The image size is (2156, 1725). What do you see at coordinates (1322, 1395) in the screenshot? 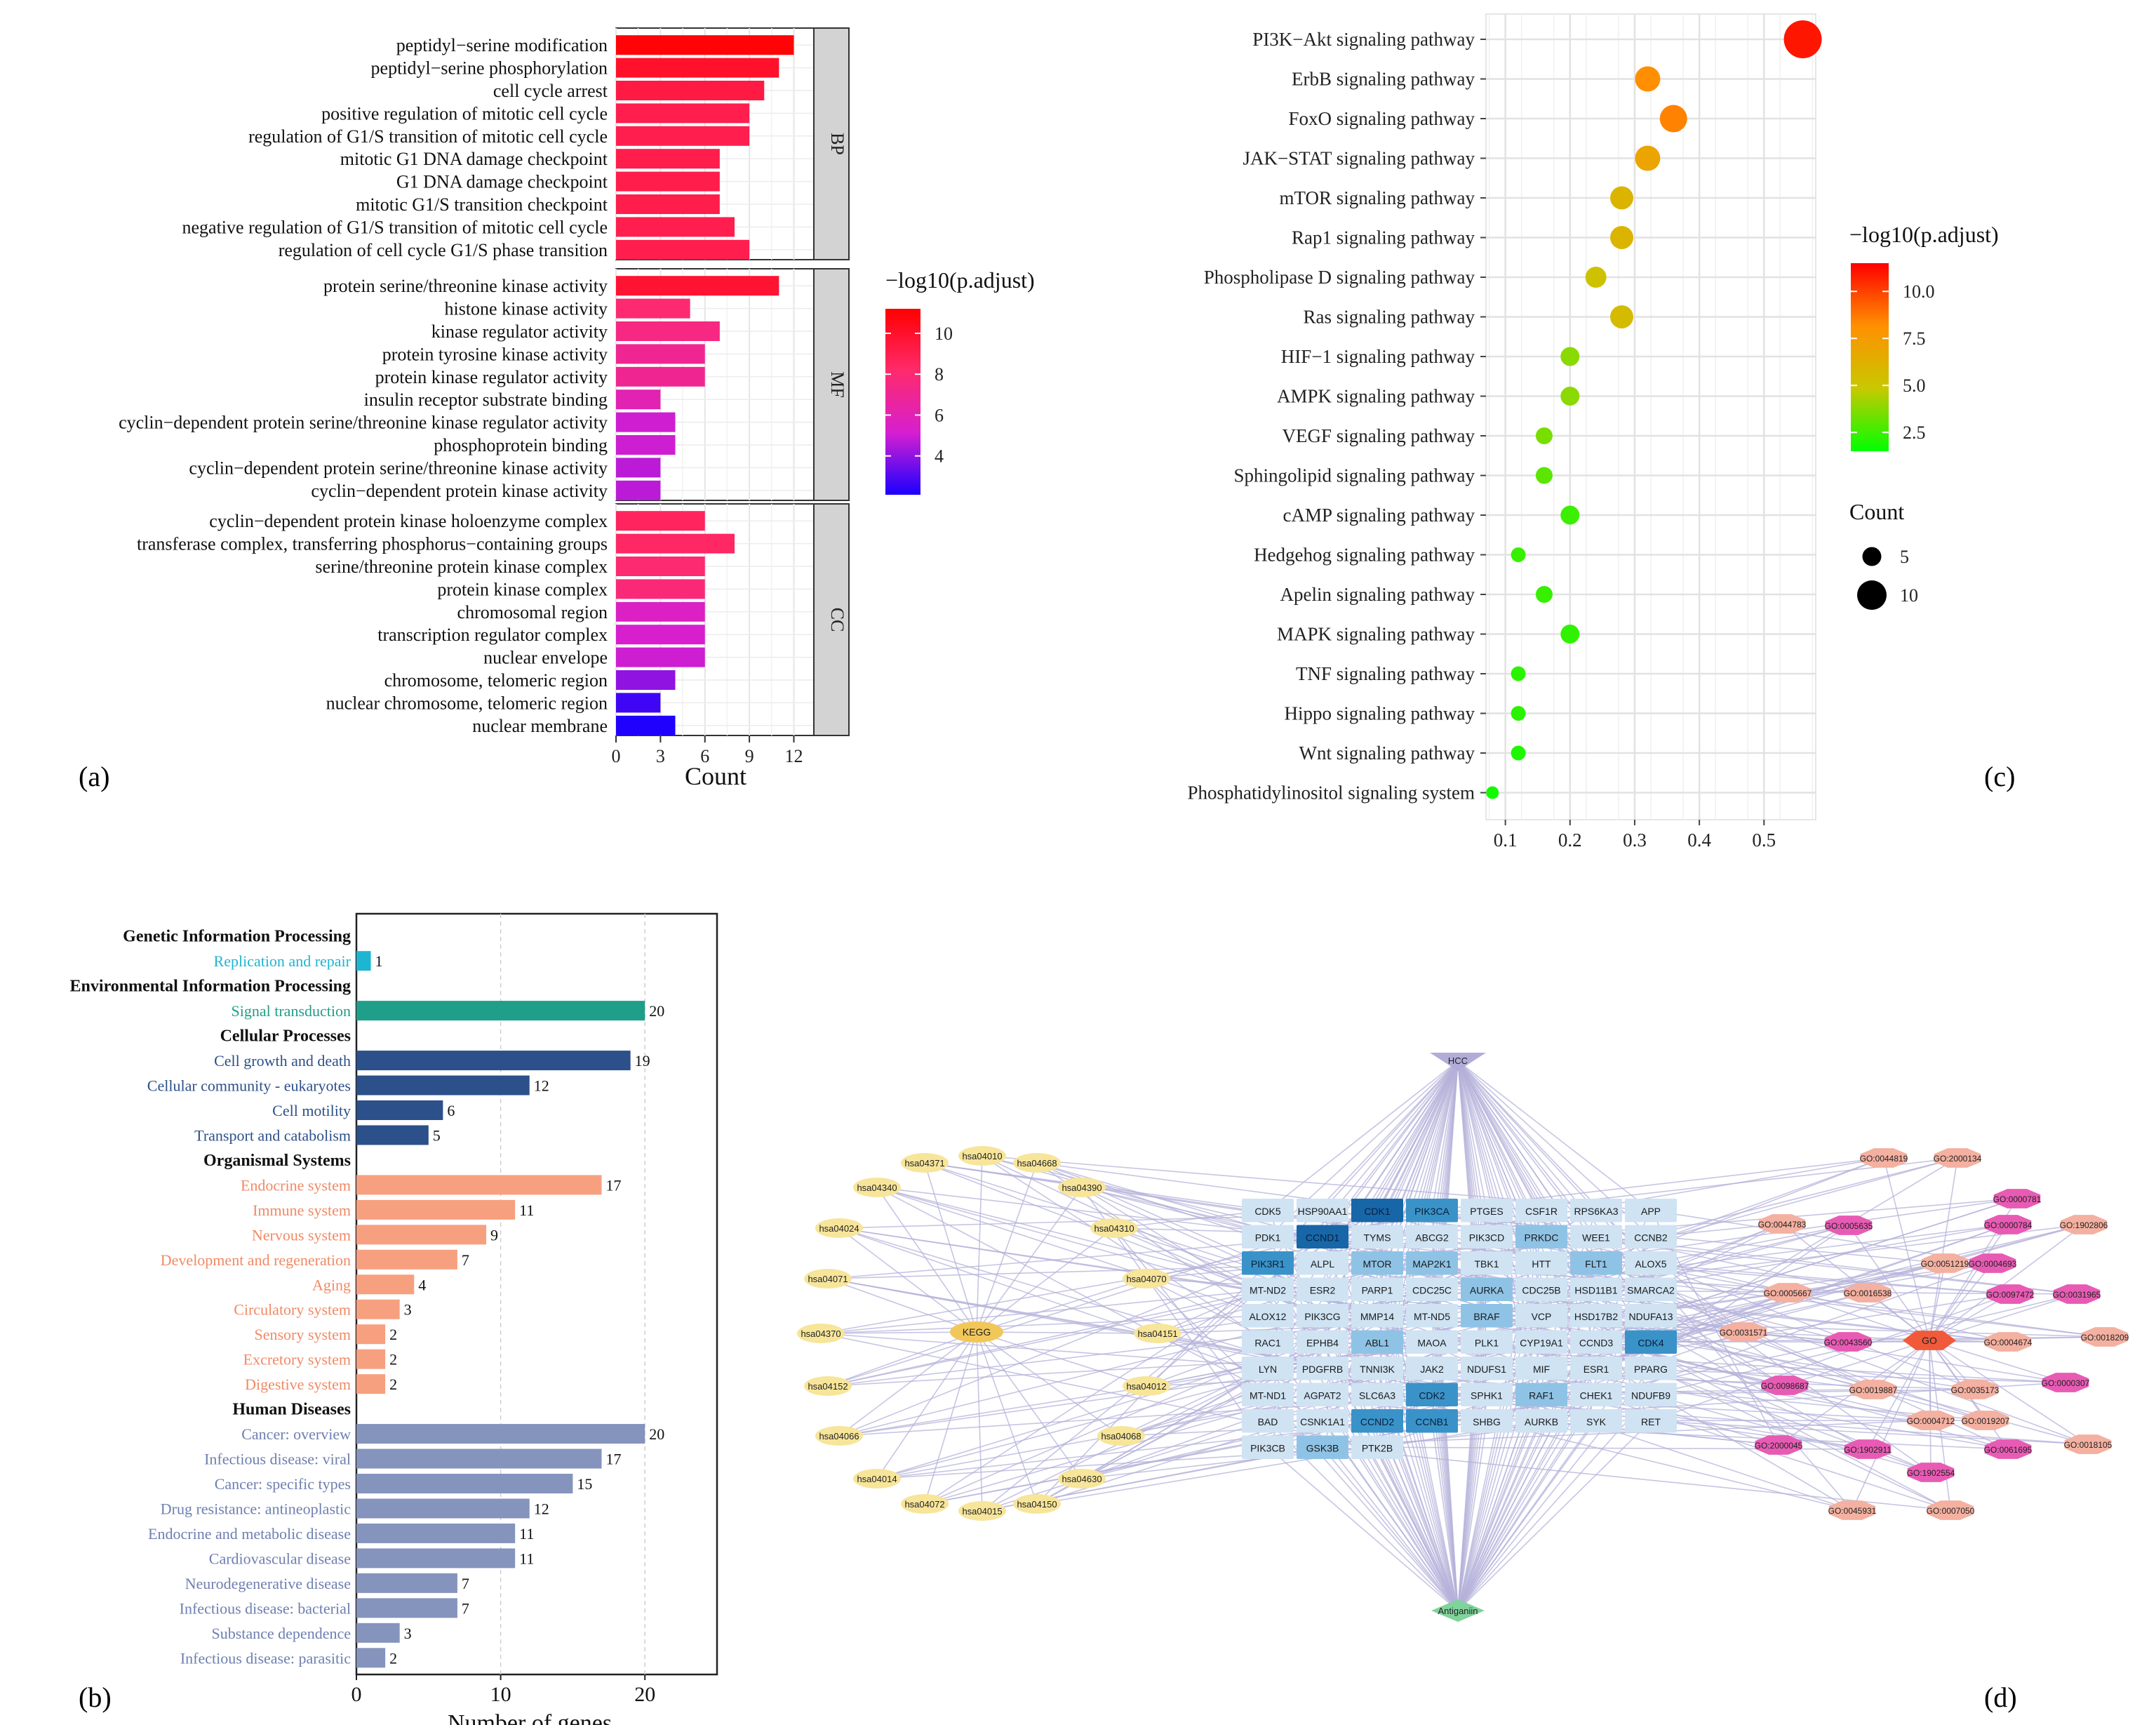
I see `gene-label: AGPAT2` at bounding box center [1322, 1395].